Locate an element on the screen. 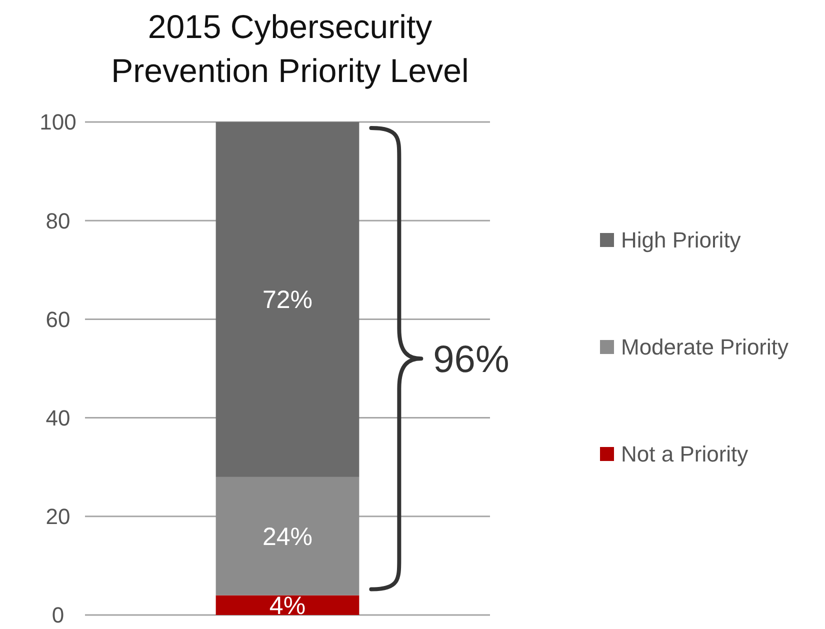 This screenshot has width=825, height=629. y-tick-label: 20 is located at coordinates (58, 517).